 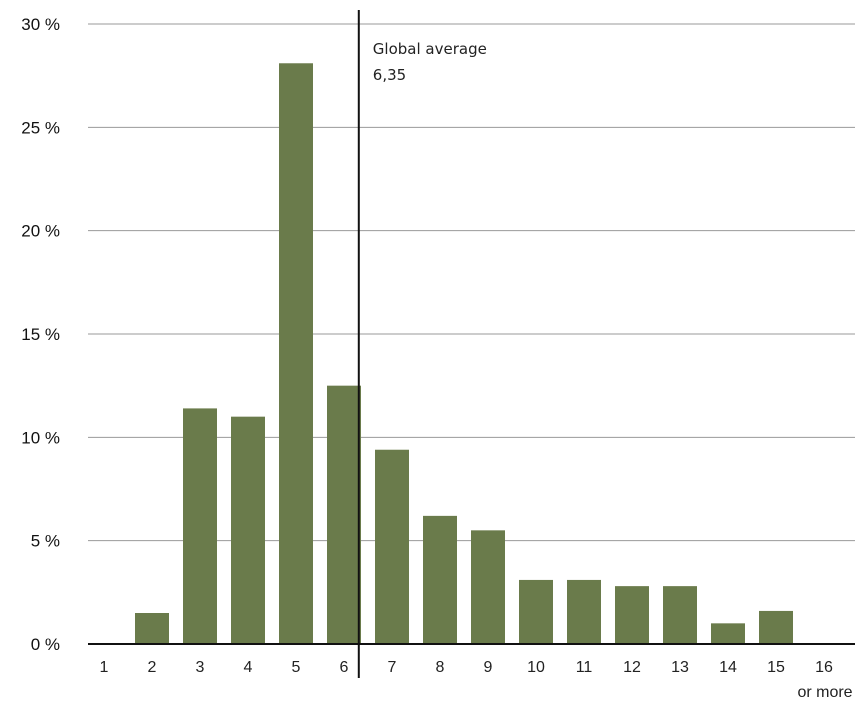 I want to click on x-tick-label-suffix: or more, so click(x=824, y=692).